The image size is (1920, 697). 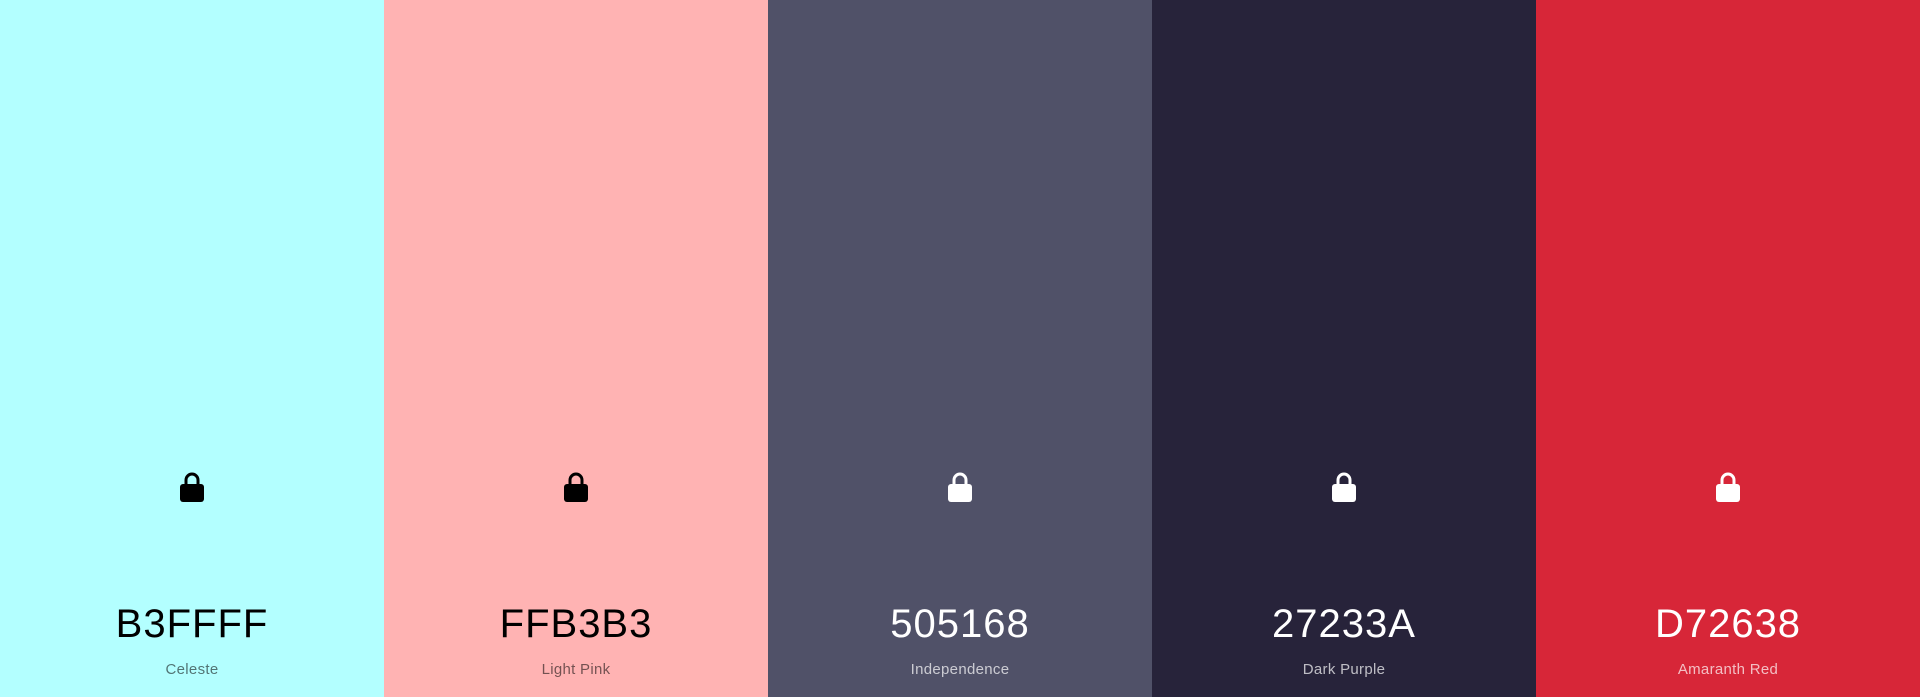 I want to click on color-name: Celeste, so click(x=192, y=670).